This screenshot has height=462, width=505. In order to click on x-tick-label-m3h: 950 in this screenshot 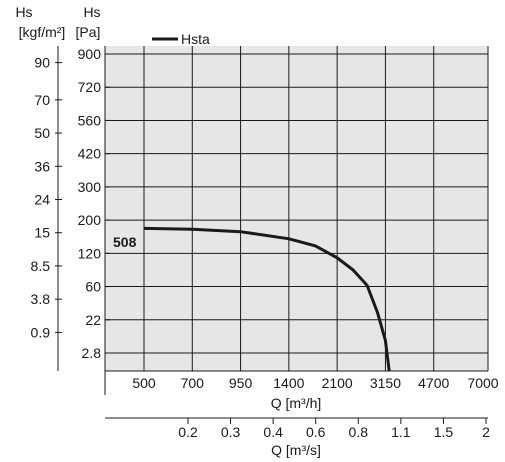, I will do `click(241, 383)`.